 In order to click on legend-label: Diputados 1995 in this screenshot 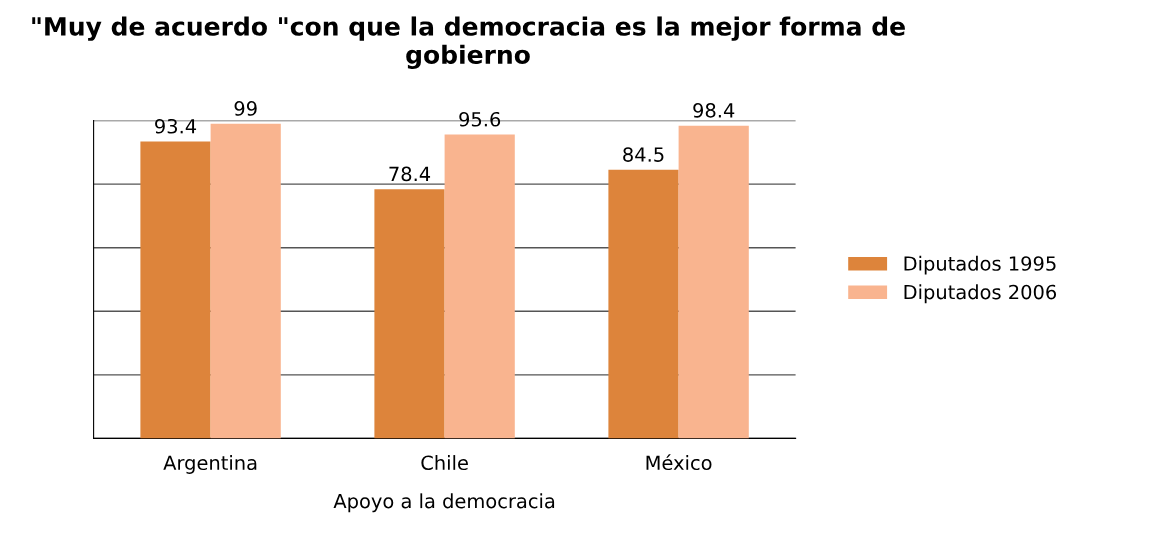, I will do `click(980, 265)`.